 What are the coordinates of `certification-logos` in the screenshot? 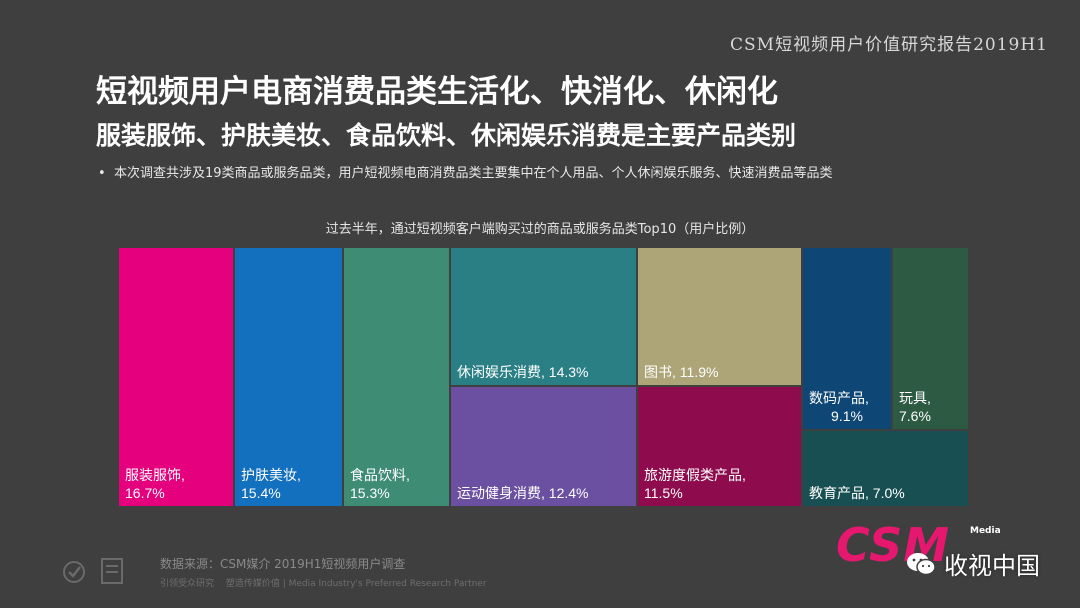 It's located at (96, 571).